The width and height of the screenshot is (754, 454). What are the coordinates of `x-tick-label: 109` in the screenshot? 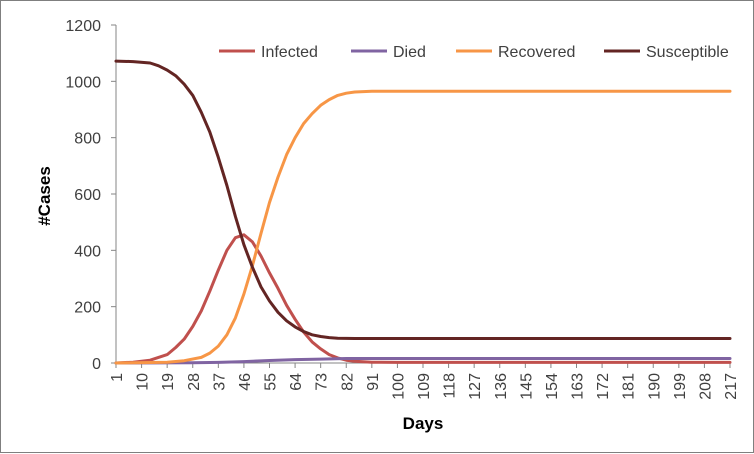 It's located at (424, 386).